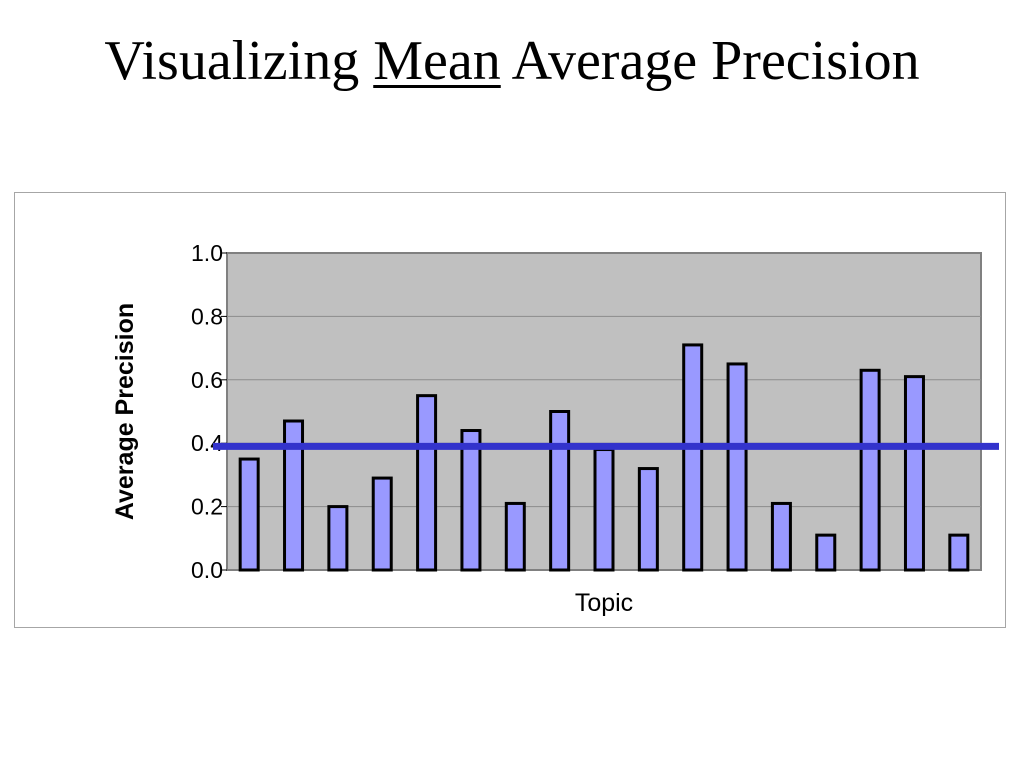  Describe the element at coordinates (207, 316) in the screenshot. I see `y-tick-label: 0.8` at that location.